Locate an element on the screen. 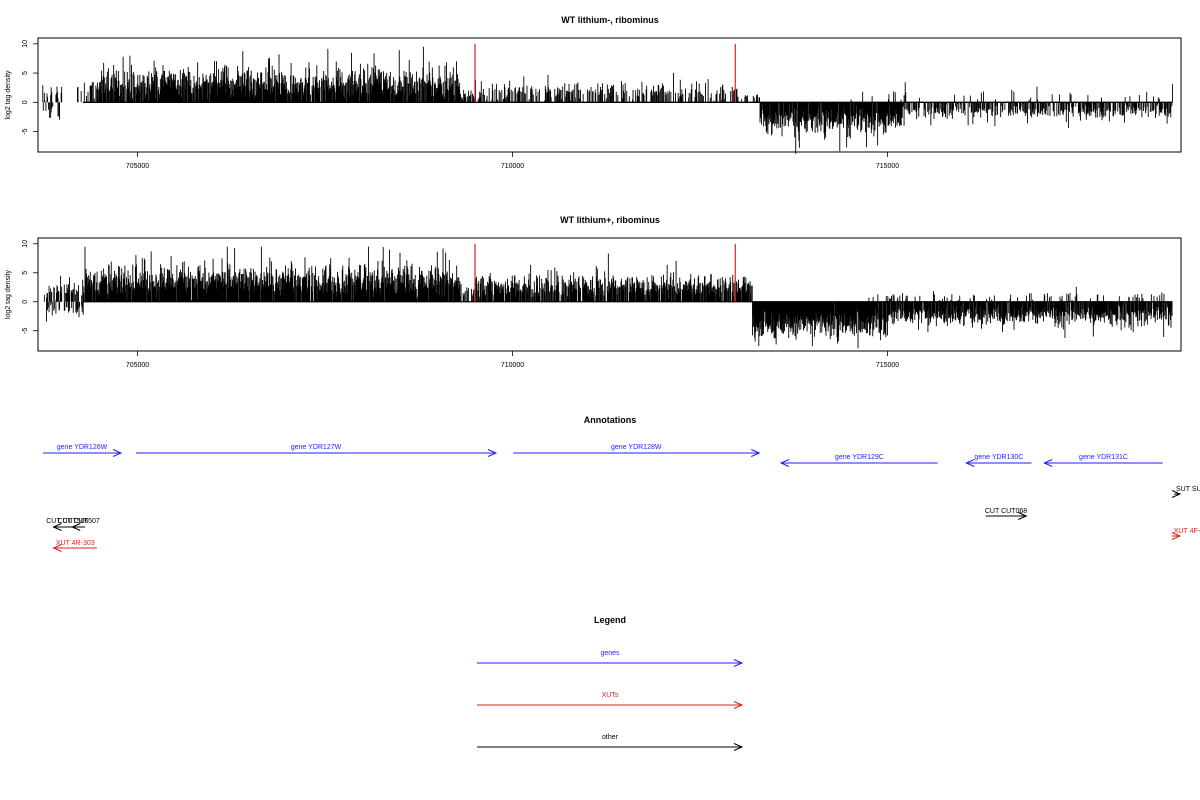 The height and width of the screenshot is (800, 1200). feature-label: XUT 4R-303 is located at coordinates (75, 543).